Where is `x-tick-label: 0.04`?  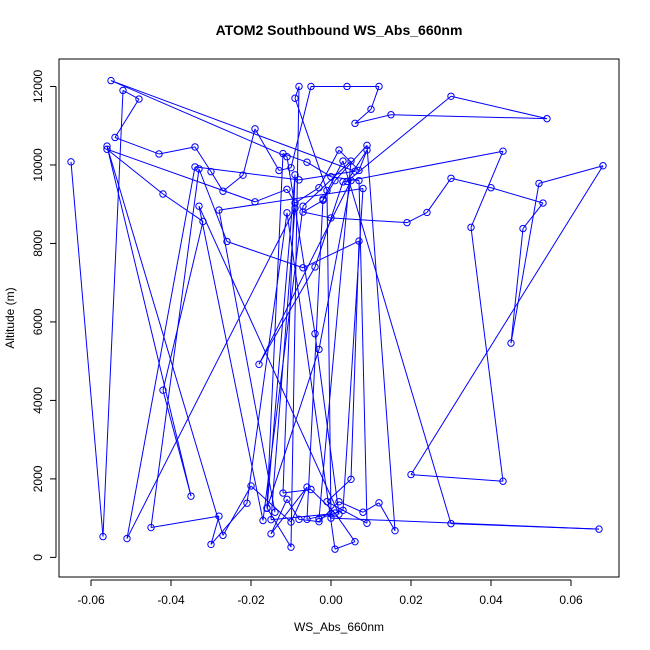
x-tick-label: 0.04 is located at coordinates (491, 600).